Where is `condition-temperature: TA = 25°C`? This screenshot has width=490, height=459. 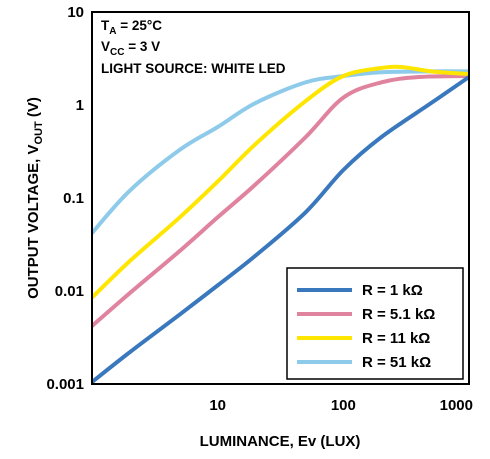 condition-temperature: TA = 25°C is located at coordinates (131, 27).